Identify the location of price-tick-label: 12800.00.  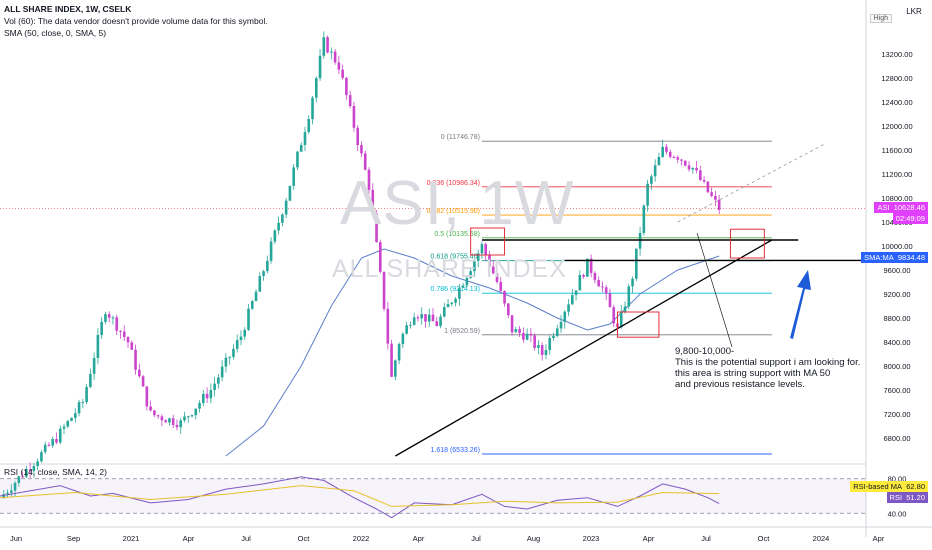
(896, 78).